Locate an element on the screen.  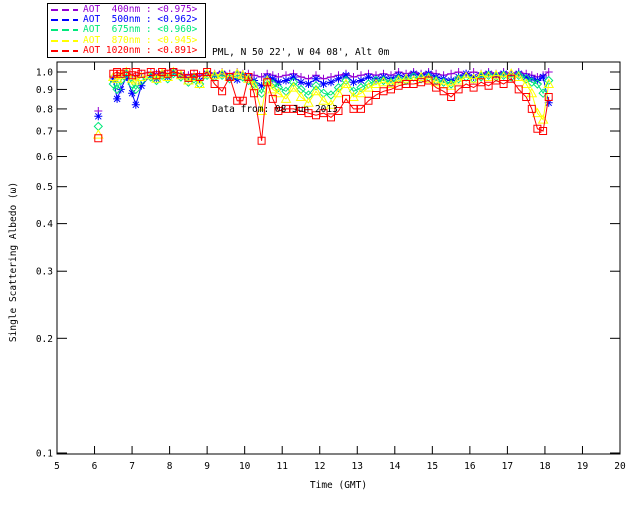
y-tick-label: 0.9 is located at coordinates (44, 90).